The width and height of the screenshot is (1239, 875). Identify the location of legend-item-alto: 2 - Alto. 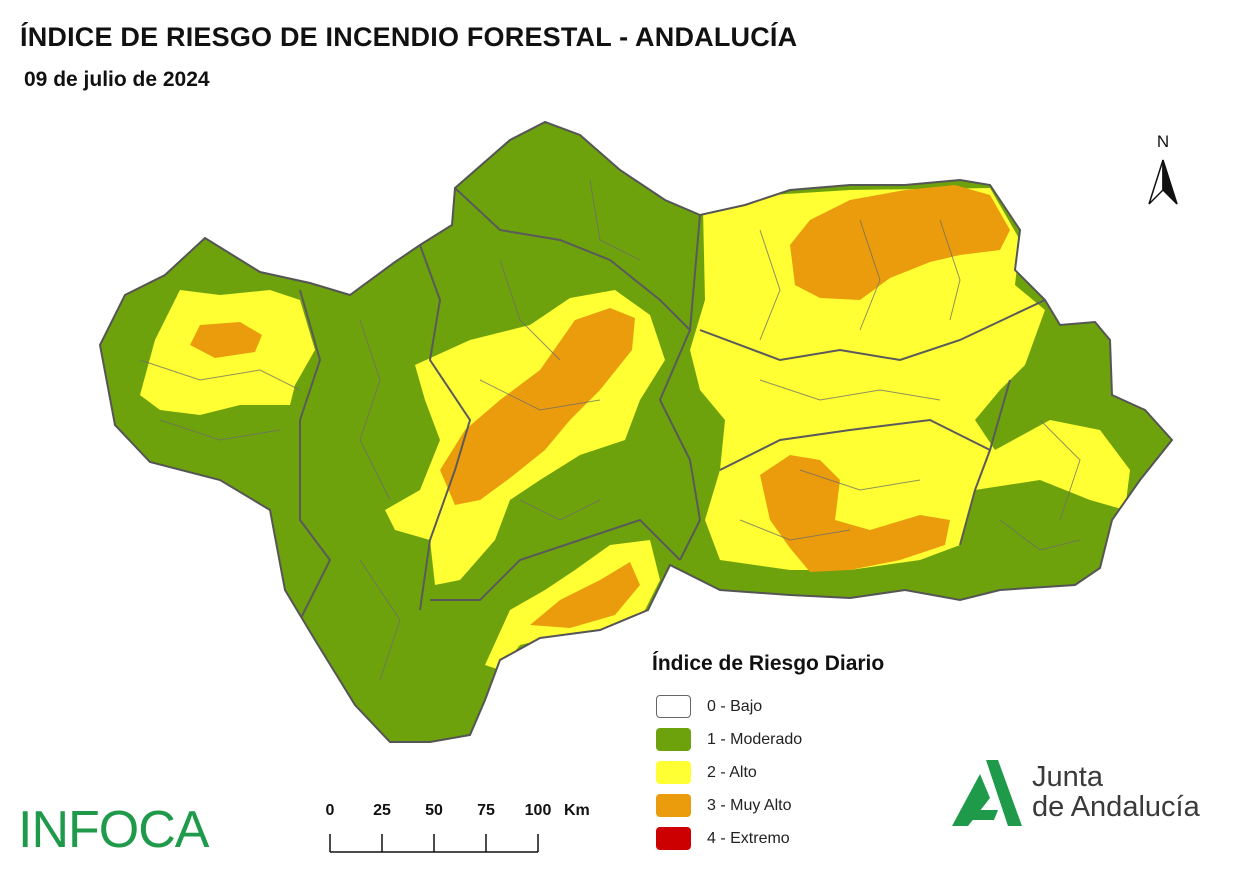
(770, 772).